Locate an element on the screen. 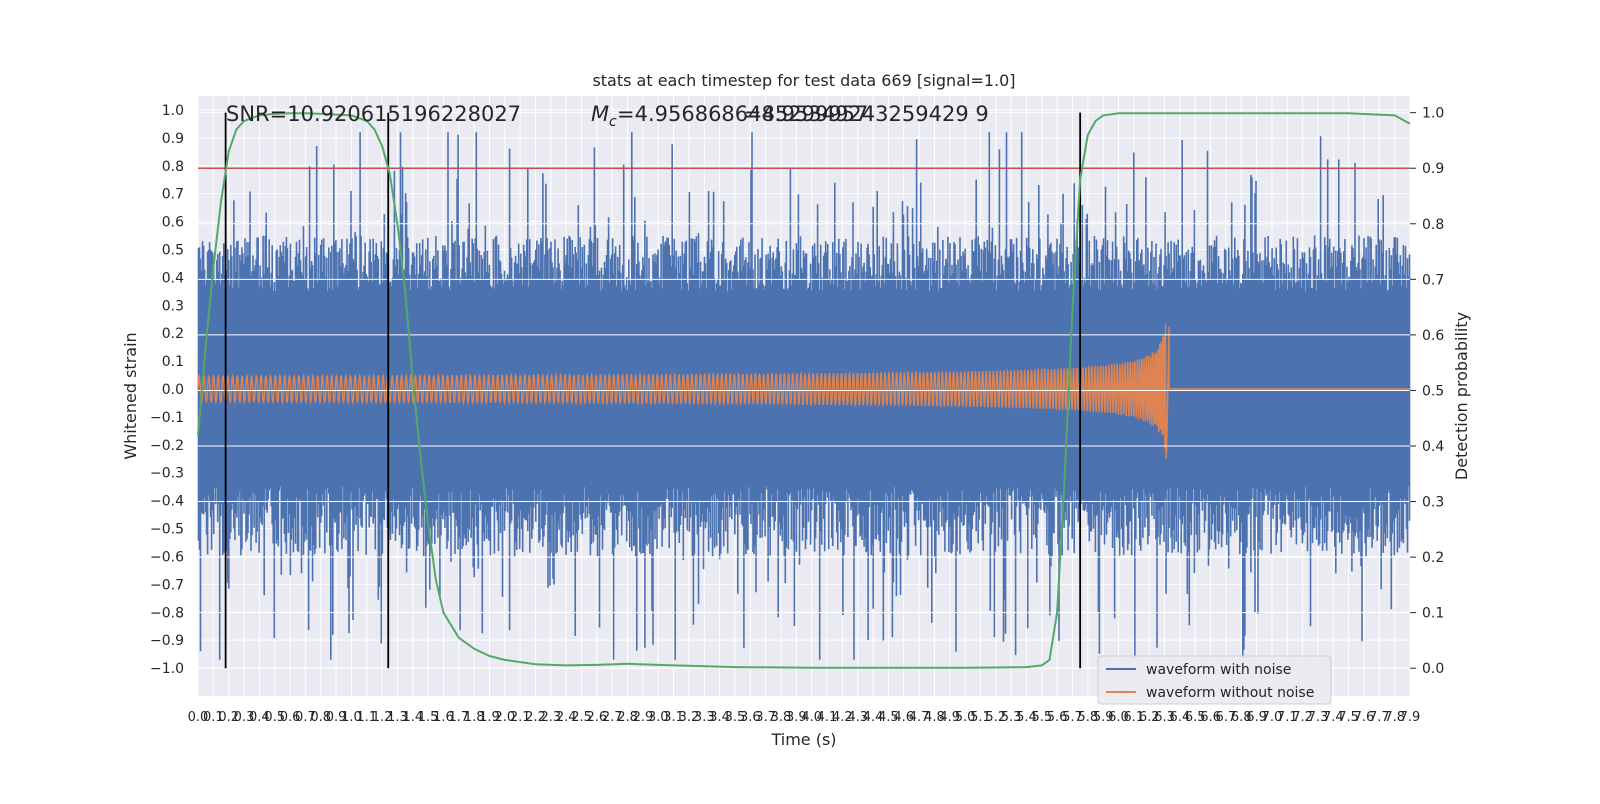 This screenshot has height=804, width=1600. y-tick-label-right: 0.4 is located at coordinates (1433, 447).